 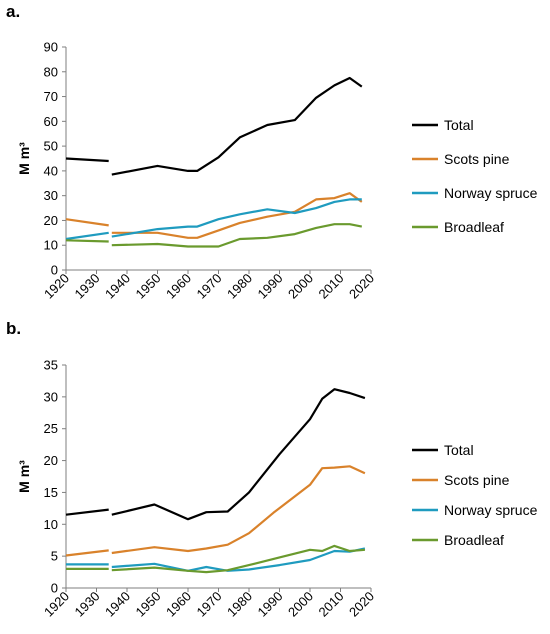 I want to click on y-tick-label: 5, so click(x=54, y=556).